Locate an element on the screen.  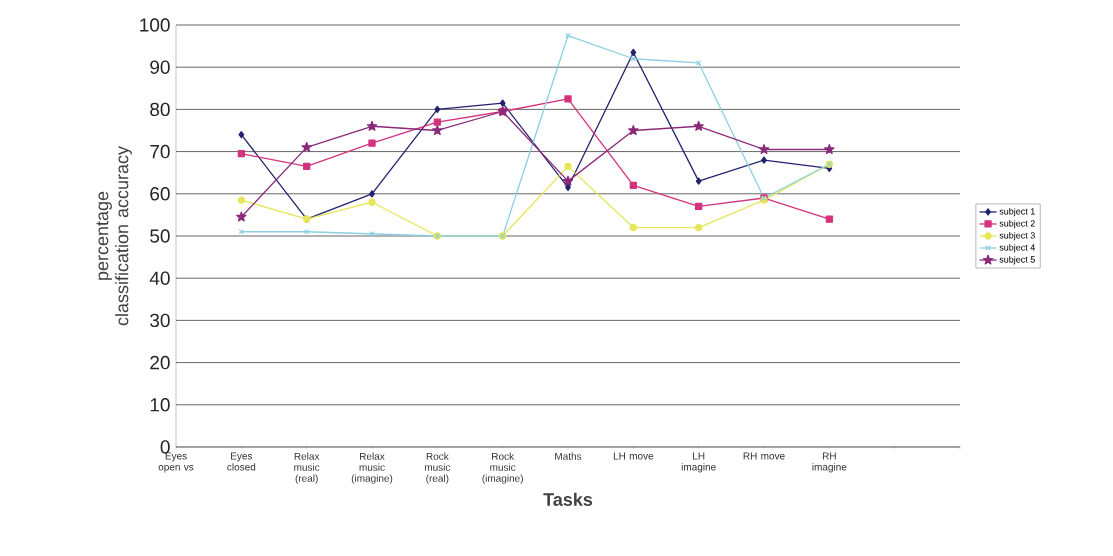
y-tick-label: 90 is located at coordinates (160, 67).